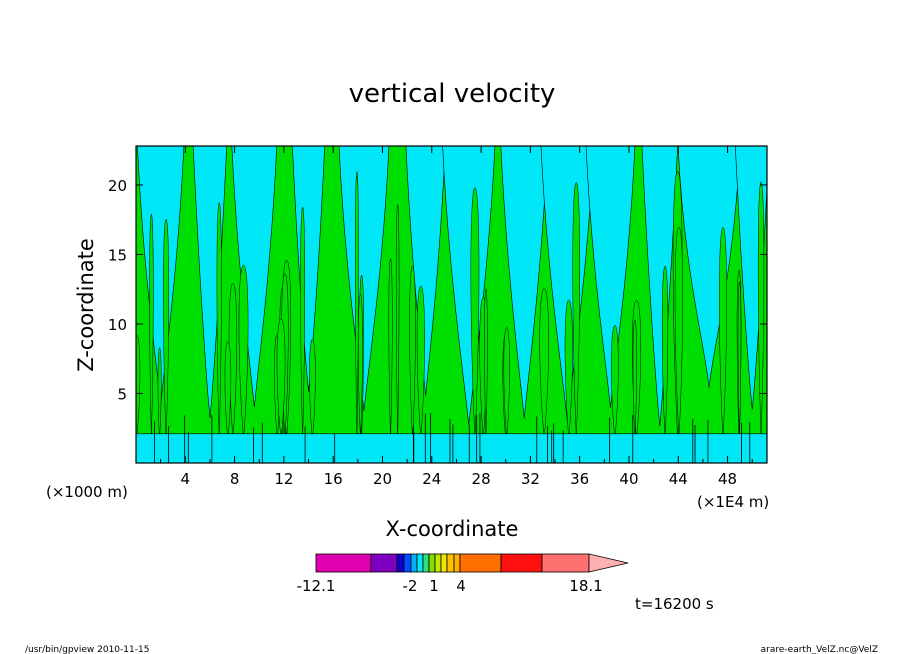  I want to click on x-tick-label: 20, so click(382, 479).